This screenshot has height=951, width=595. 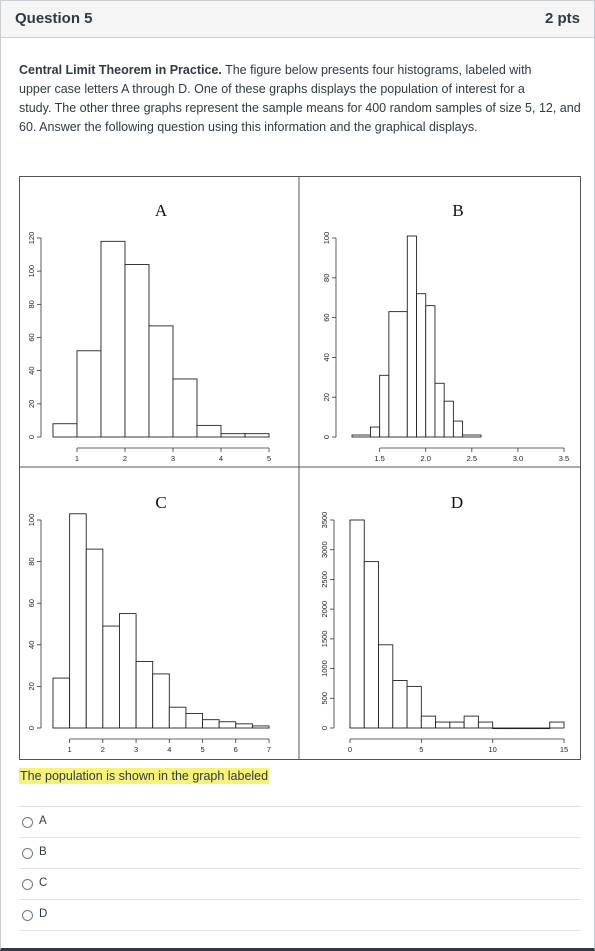 I want to click on answer-option-b: B, so click(x=300, y=852).